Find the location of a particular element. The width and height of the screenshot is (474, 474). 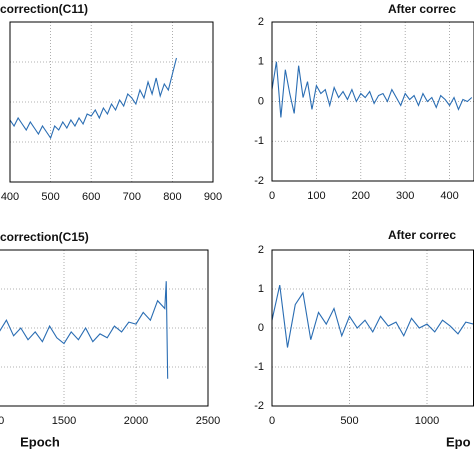

x-axis-label: Epoch is located at coordinates (40, 441).